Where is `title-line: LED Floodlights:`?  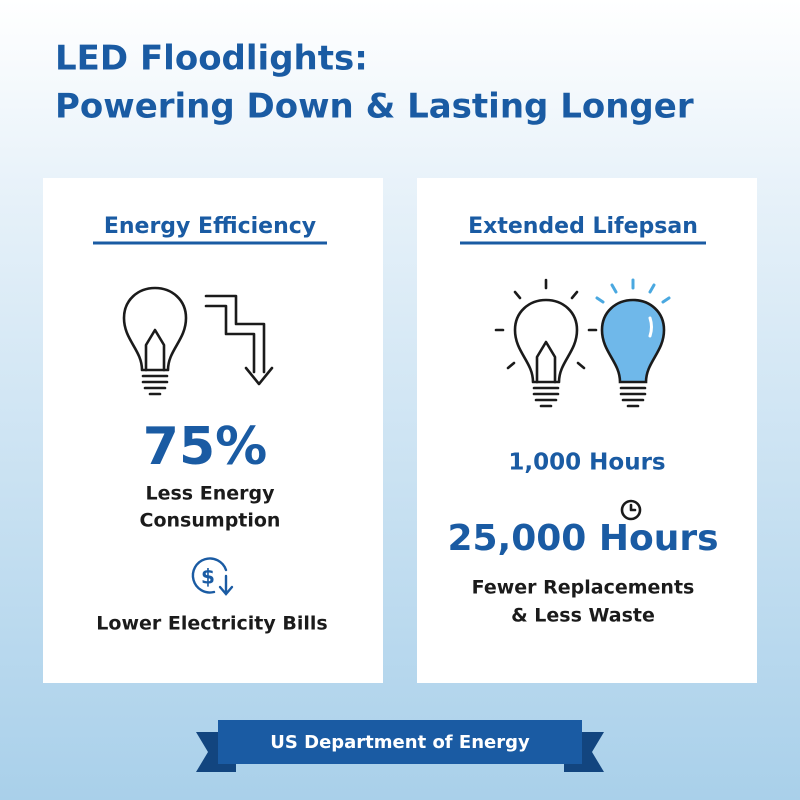 title-line: LED Floodlights: is located at coordinates (211, 59).